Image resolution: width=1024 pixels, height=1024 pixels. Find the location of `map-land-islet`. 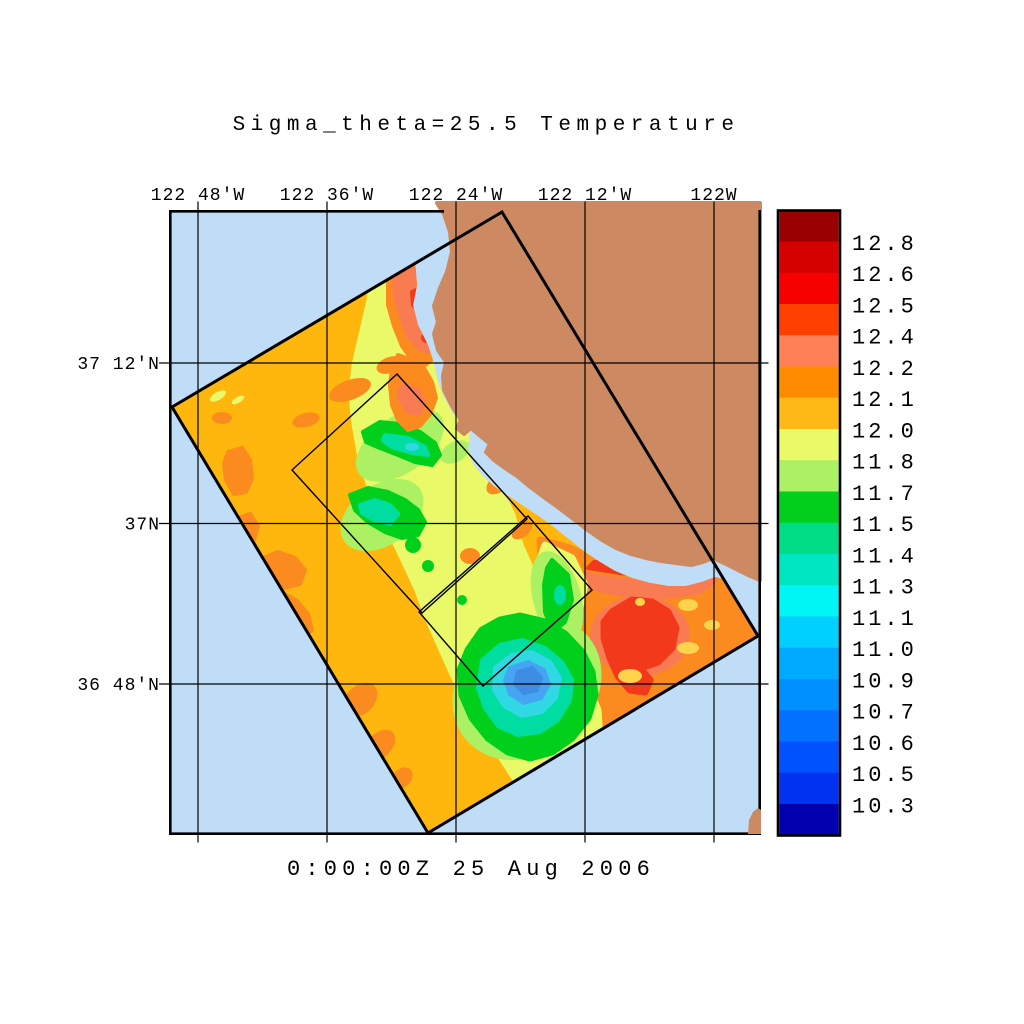

map-land-islet is located at coordinates (754, 821).